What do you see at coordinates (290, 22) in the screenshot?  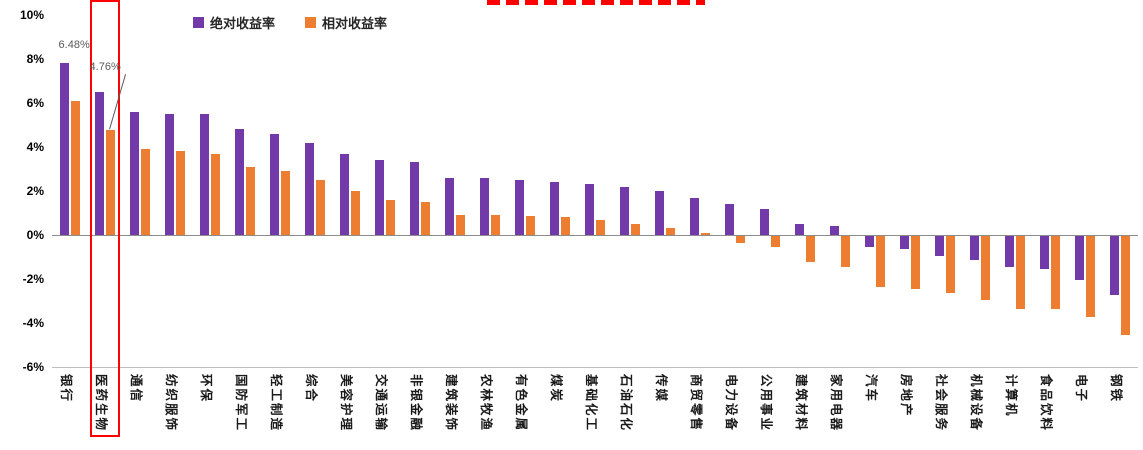 I see `legend: 绝对收益率 相对收益率` at bounding box center [290, 22].